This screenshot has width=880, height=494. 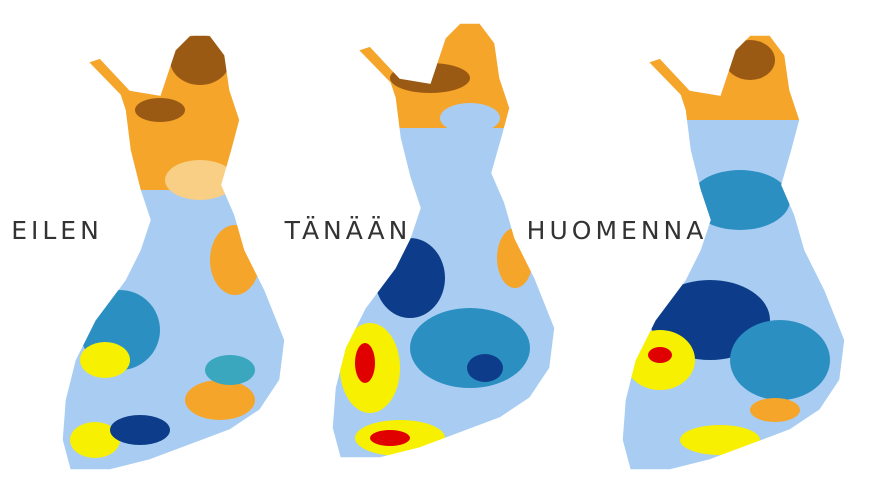 What do you see at coordinates (57, 230) in the screenshot?
I see `day-label: EILEN` at bounding box center [57, 230].